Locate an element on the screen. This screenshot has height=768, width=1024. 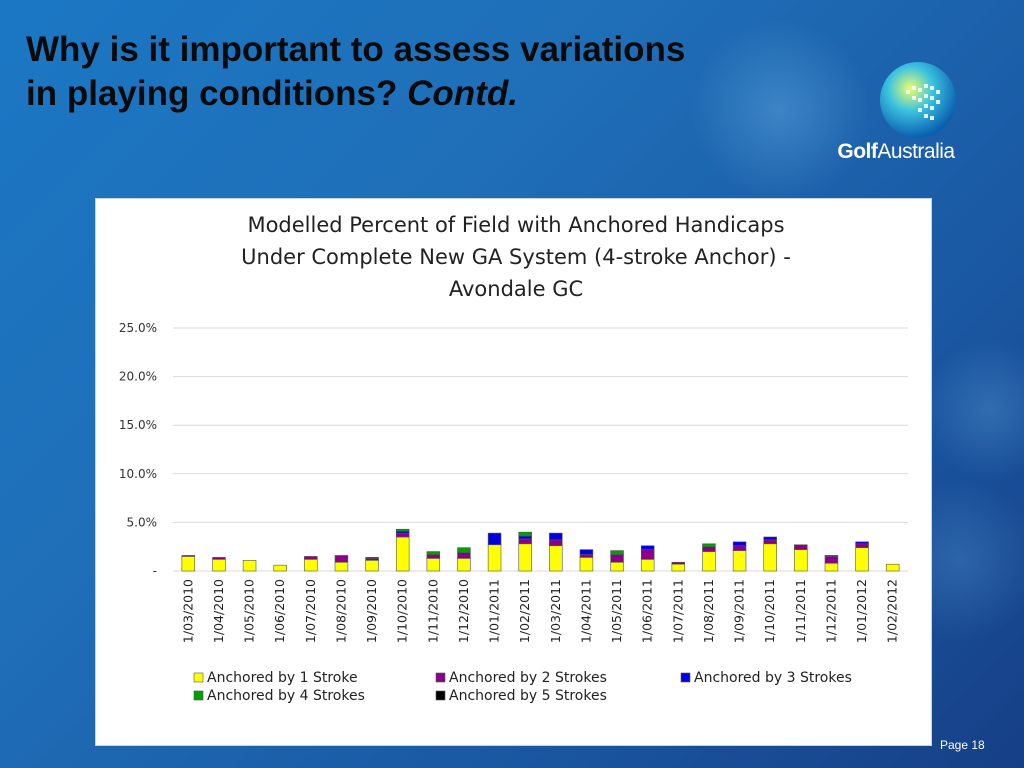
x-tick-label: 1/11/2010 is located at coordinates (432, 611).